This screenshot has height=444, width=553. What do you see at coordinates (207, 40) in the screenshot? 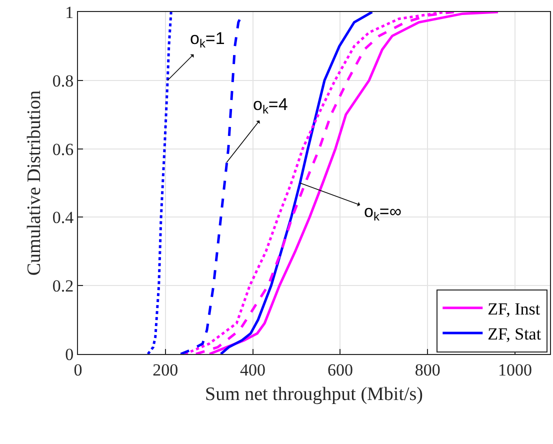
I see `annotation: o$_{k}$=1` at bounding box center [207, 40].